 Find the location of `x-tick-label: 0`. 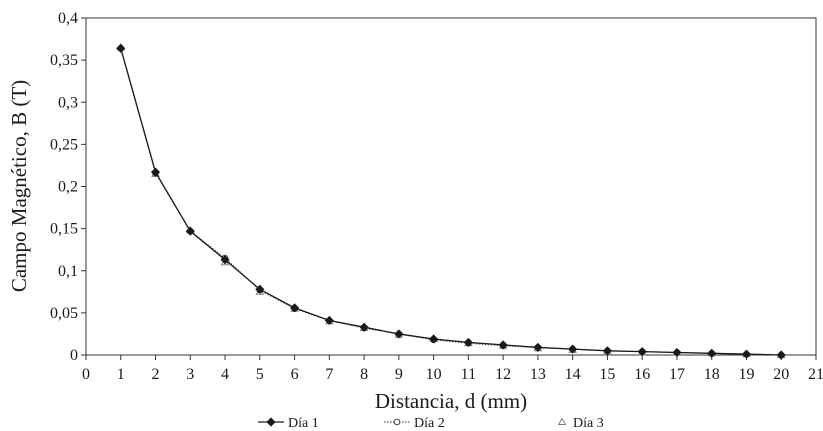

x-tick-label: 0 is located at coordinates (86, 374).